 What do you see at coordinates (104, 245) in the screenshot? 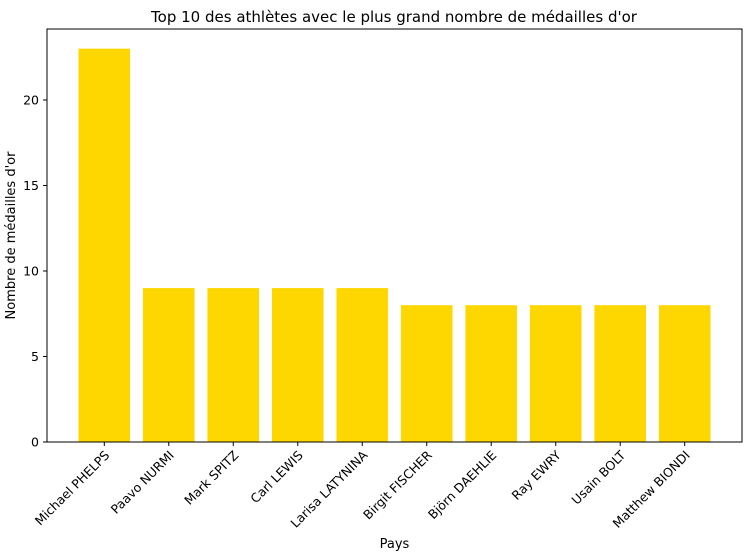
I see `bar-michael-phelps` at bounding box center [104, 245].